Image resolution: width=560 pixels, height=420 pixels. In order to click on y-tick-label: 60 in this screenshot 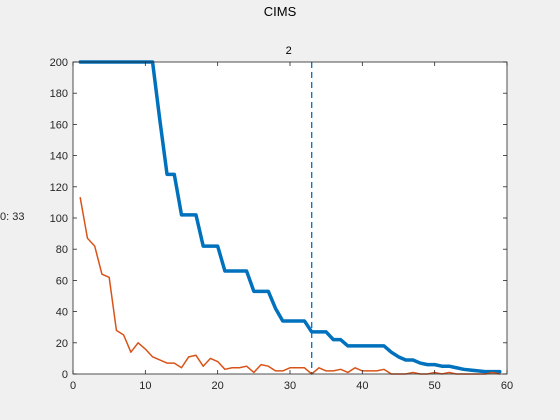, I will do `click(62, 281)`.